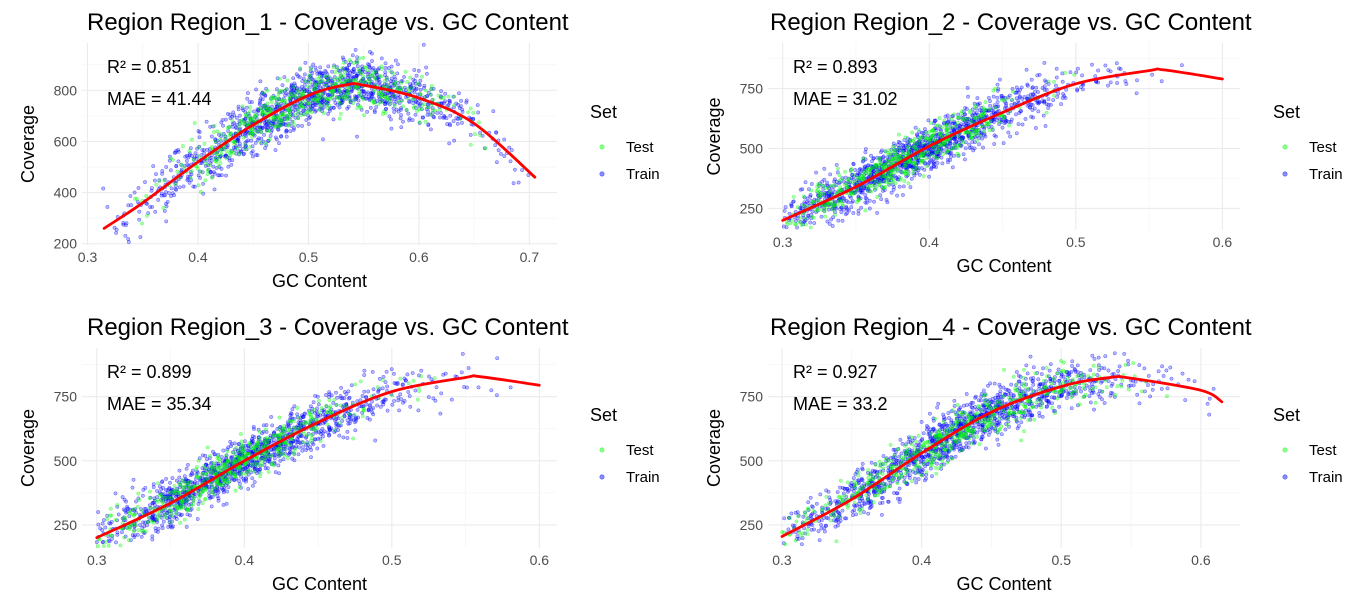 The width and height of the screenshot is (1362, 613). Describe the element at coordinates (419, 257) in the screenshot. I see `x-tick-label: 0.6` at that location.